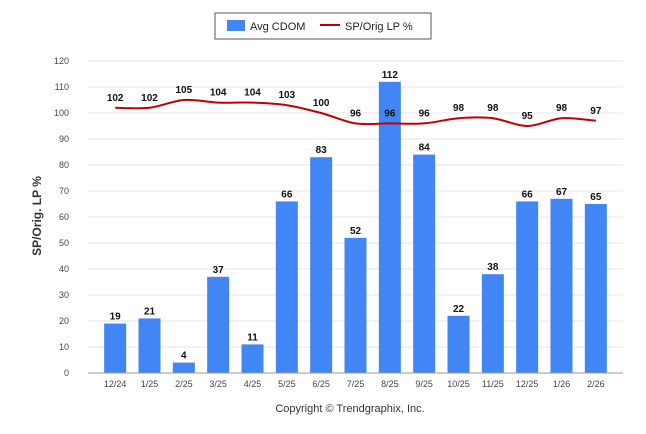 Image resolution: width=646 pixels, height=434 pixels. I want to click on line-data-labels: 102 102 105 104 104 103 100 96 96 96 98 98 95 98 97, so click(354, 103).